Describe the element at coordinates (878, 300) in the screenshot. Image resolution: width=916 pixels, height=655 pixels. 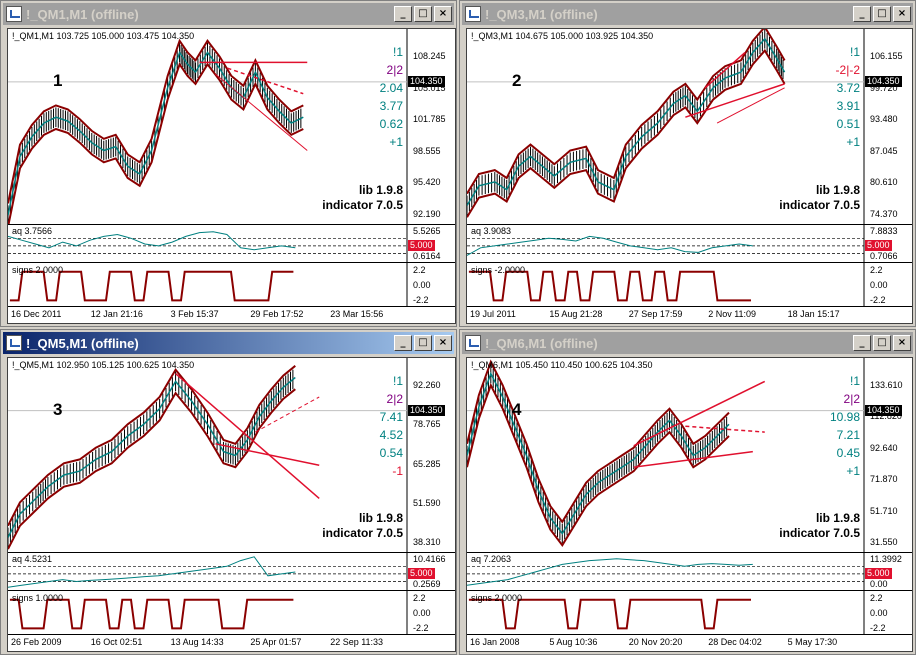
I see `signs-tick-label: -2.2` at that location.